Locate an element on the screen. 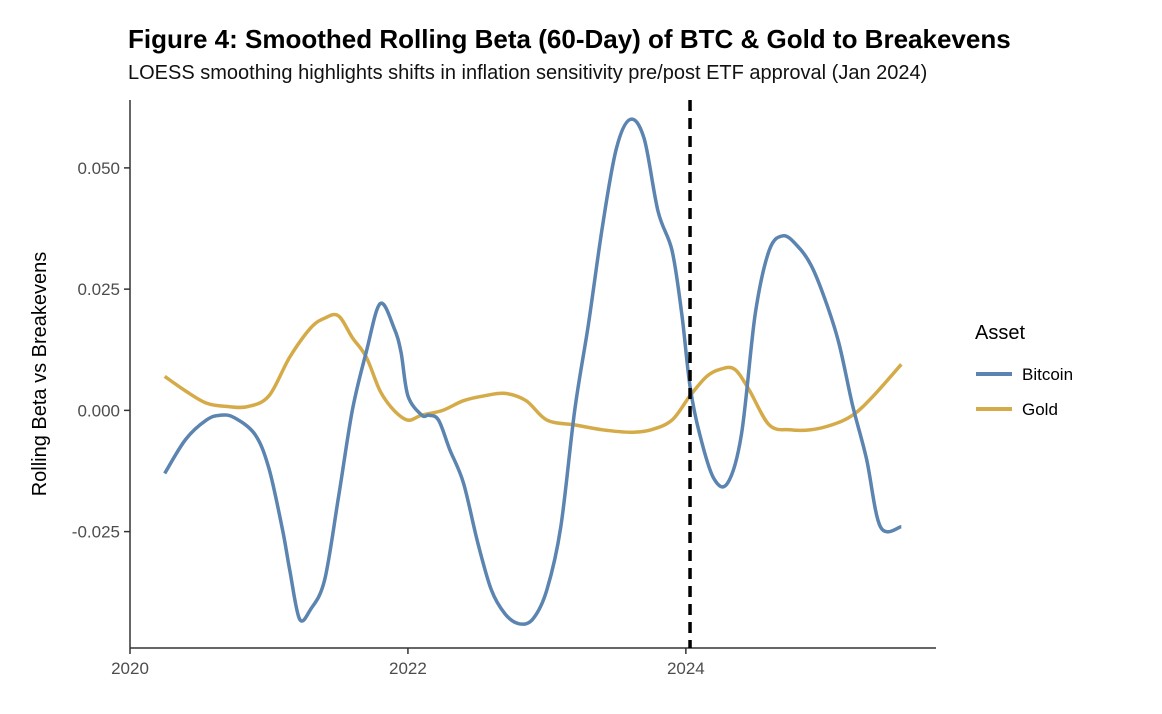  legend-label-bitcoin: Bitcoin is located at coordinates (1047, 374).